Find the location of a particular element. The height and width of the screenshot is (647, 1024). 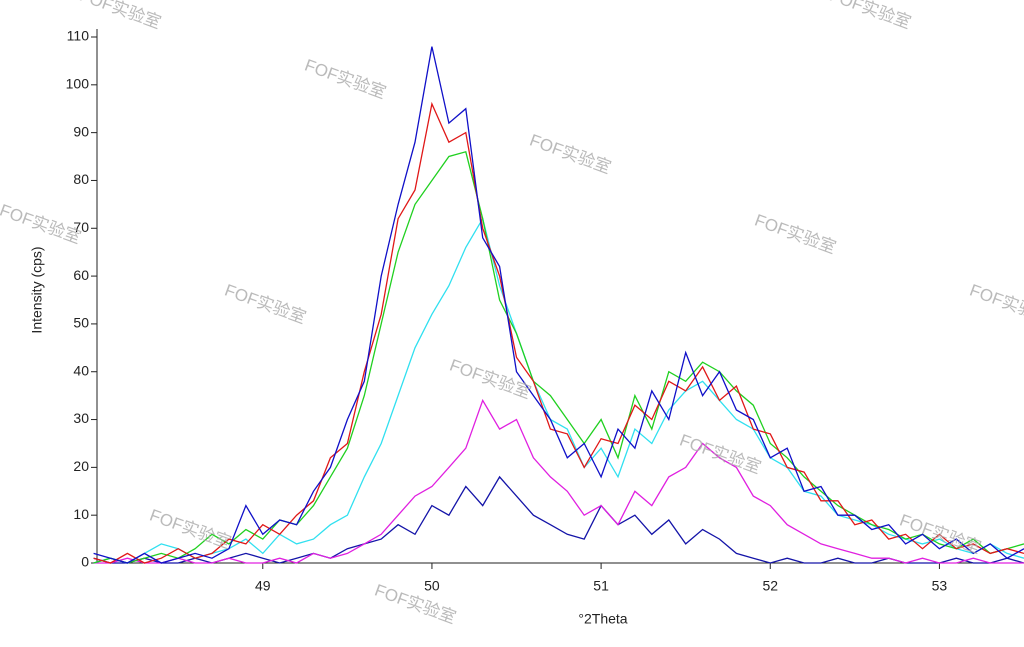

y-tick-label: 40 is located at coordinates (81, 370).